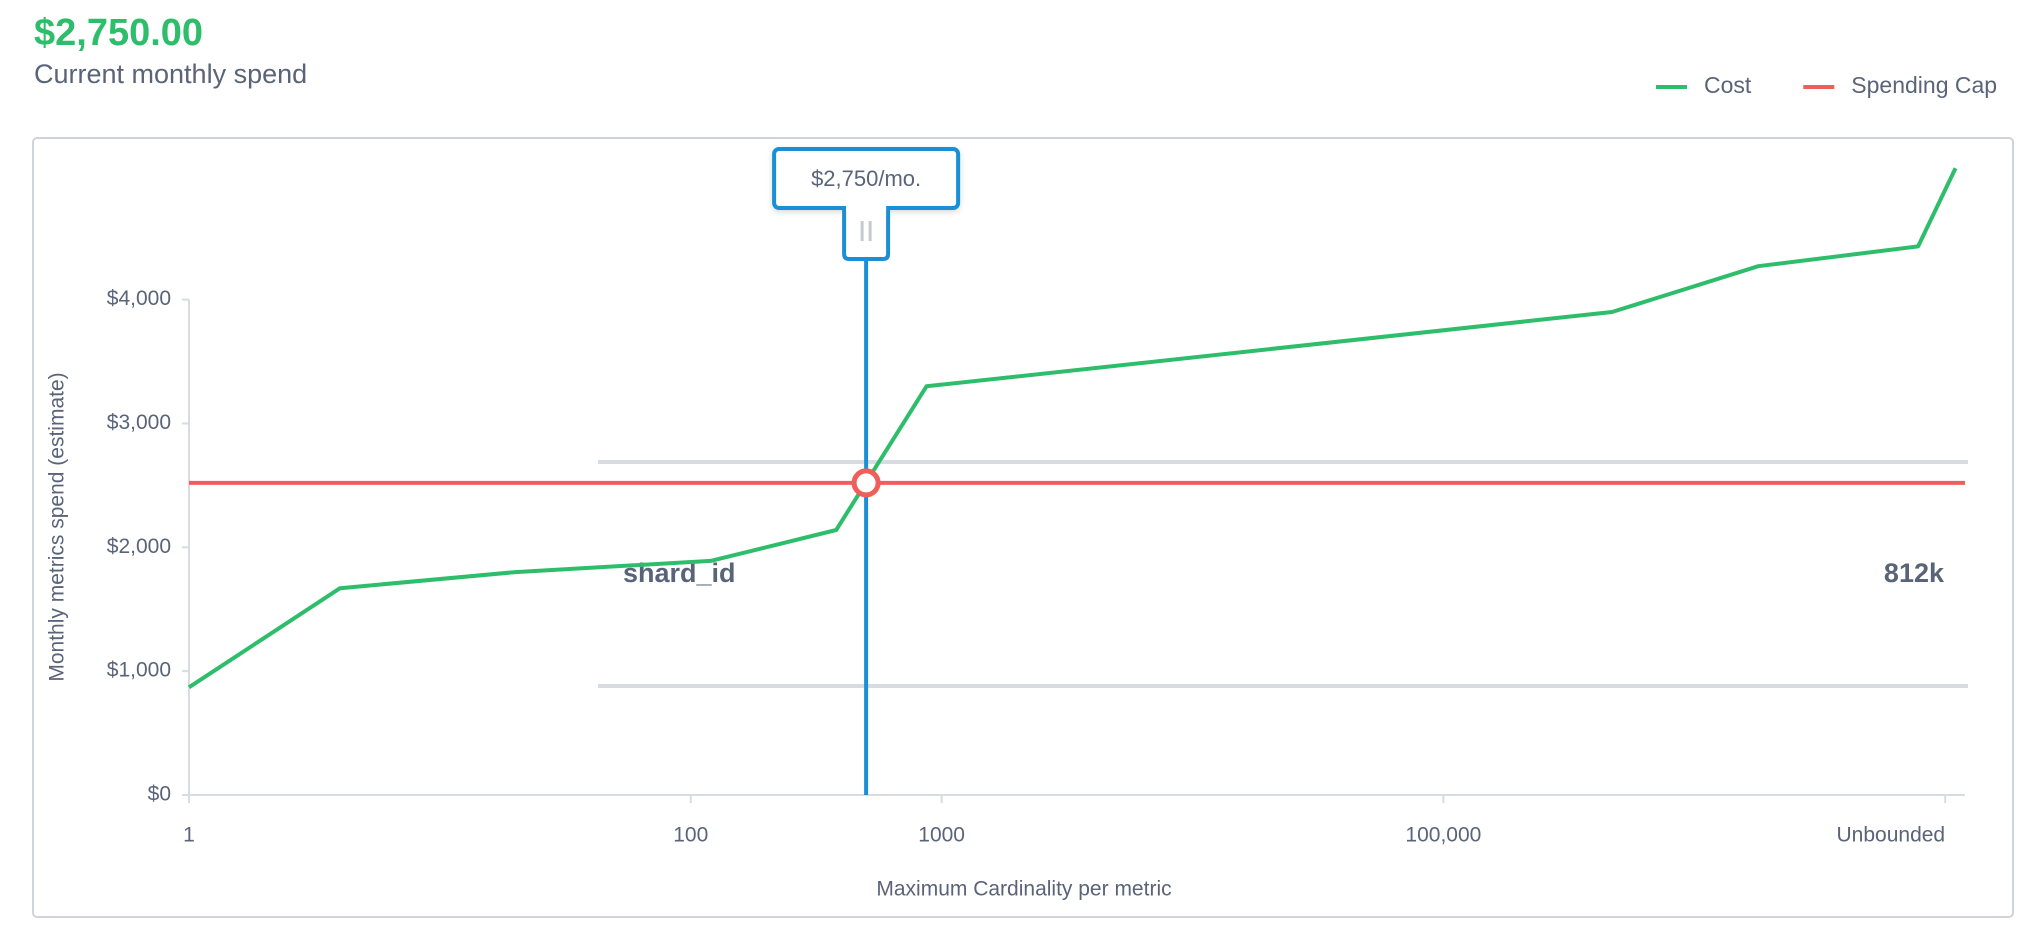 Image resolution: width=2040 pixels, height=942 pixels. Describe the element at coordinates (866, 233) in the screenshot. I see `cursor-handle` at that location.